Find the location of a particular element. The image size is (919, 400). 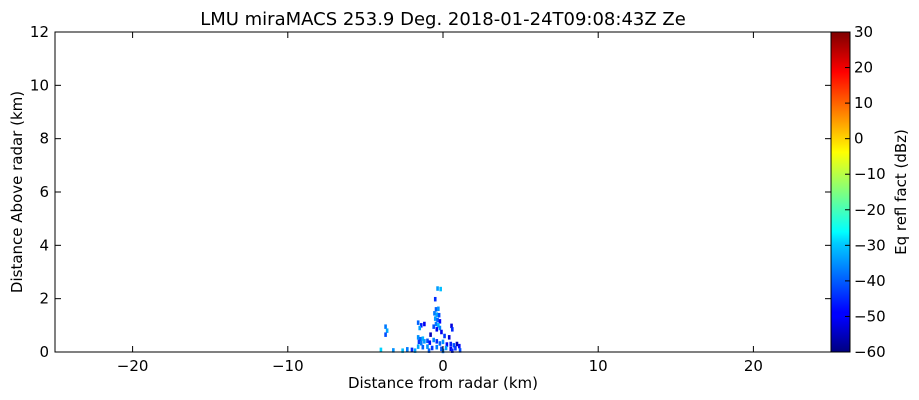

colorbar-tick-label: 0 is located at coordinates (859, 139).